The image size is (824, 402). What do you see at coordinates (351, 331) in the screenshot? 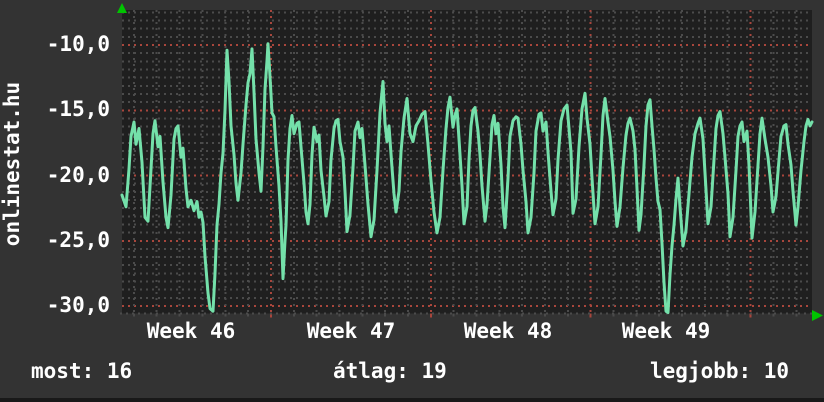
I see `x-tick-label: Week 47` at bounding box center [351, 331].